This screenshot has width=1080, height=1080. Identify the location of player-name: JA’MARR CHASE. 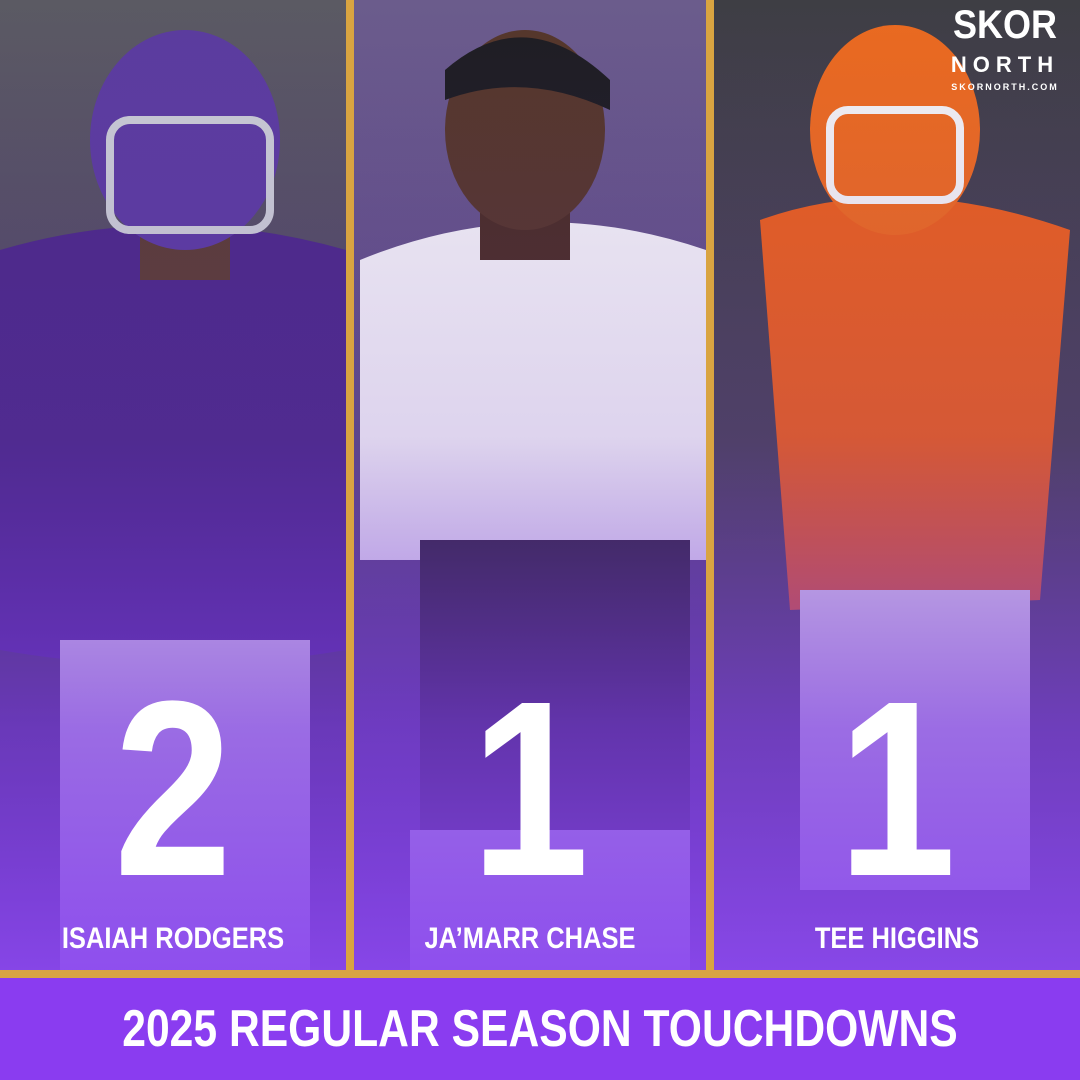
(529, 937).